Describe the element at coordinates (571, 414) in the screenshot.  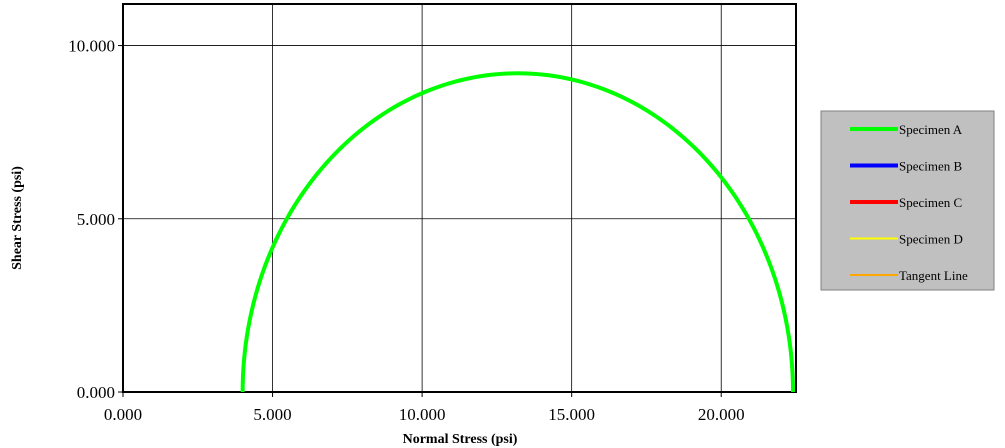
I see `x-tick-label: 15.000` at that location.